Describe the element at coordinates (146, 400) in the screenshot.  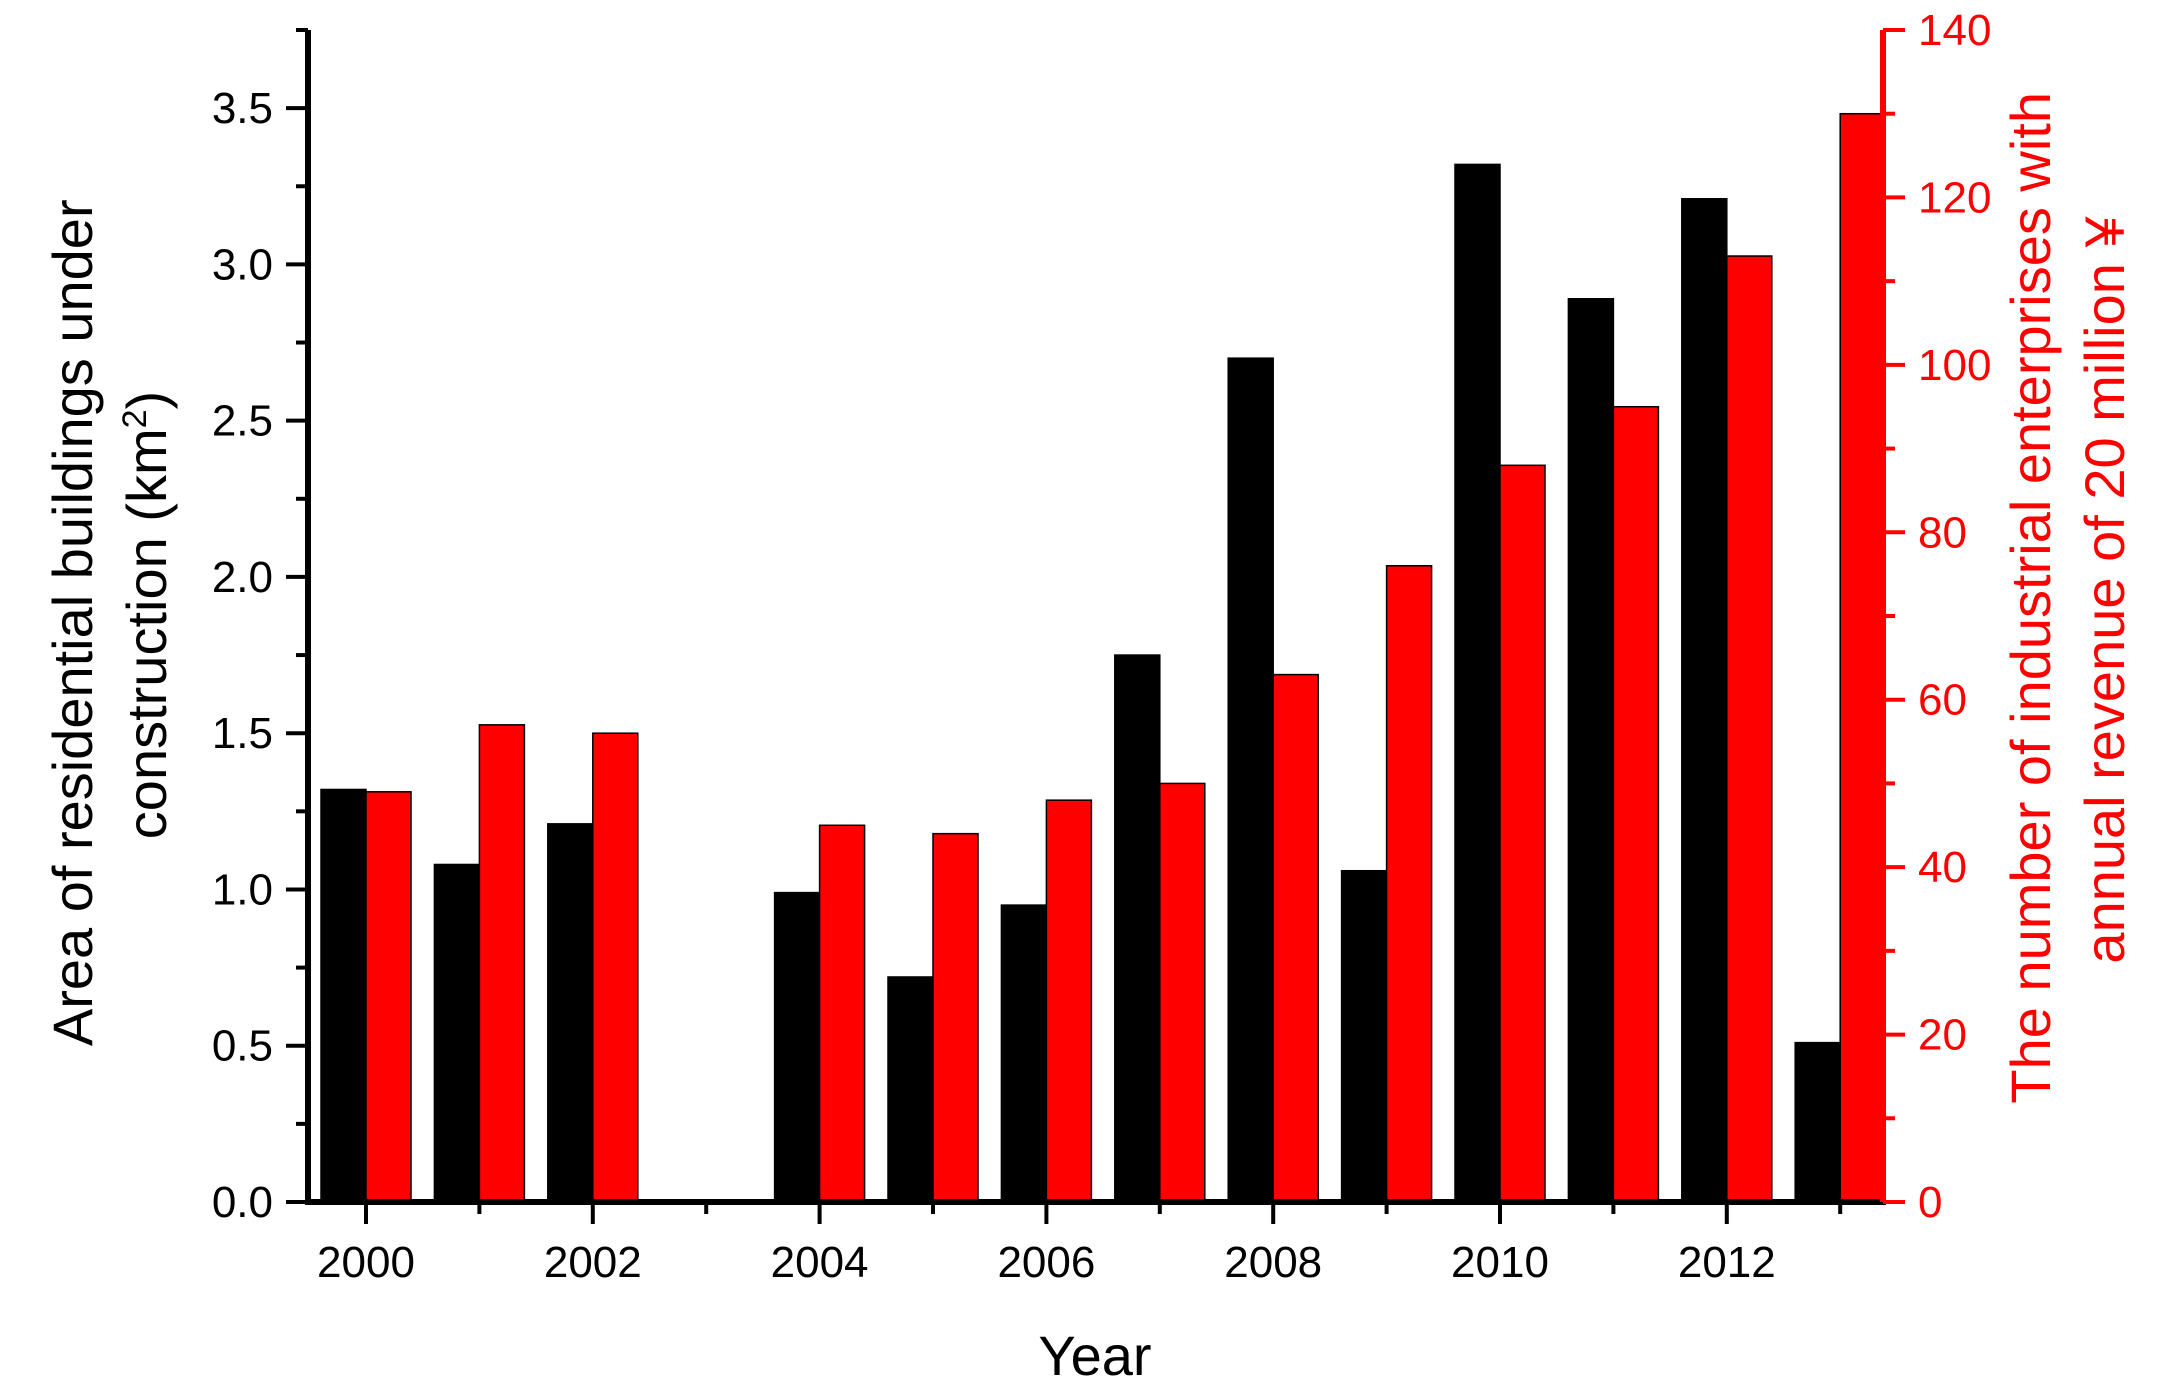
I see `y-axis-left-title-close: )` at that location.